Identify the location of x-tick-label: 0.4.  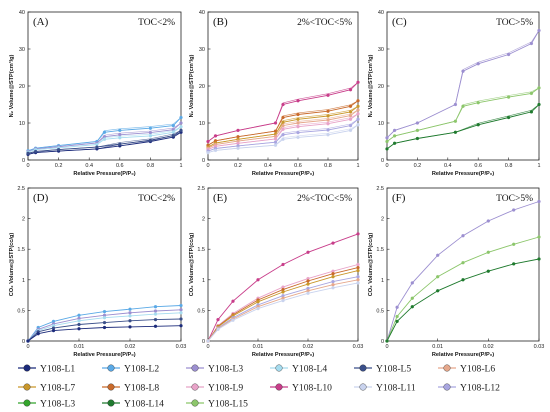
(89, 166).